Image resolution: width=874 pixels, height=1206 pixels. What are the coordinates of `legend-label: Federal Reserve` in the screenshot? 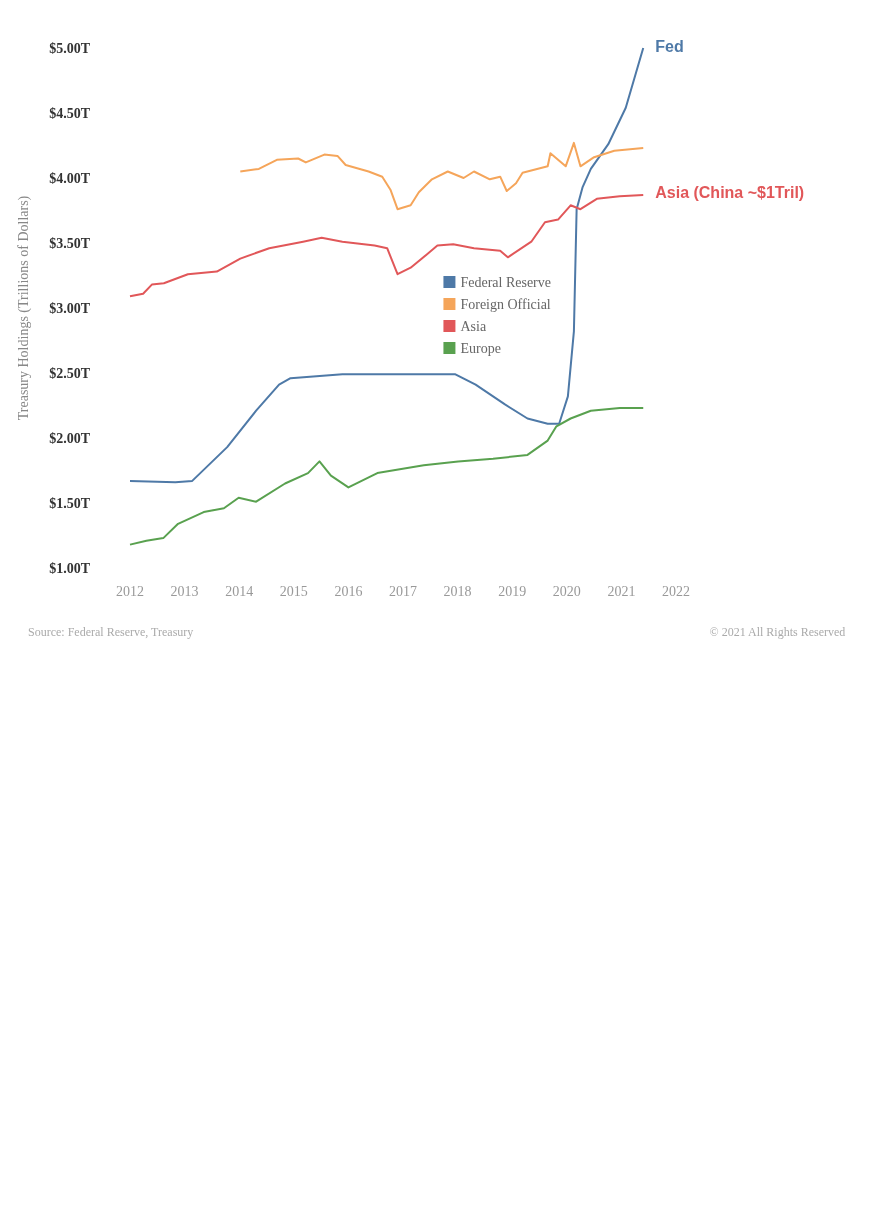 It's located at (506, 282).